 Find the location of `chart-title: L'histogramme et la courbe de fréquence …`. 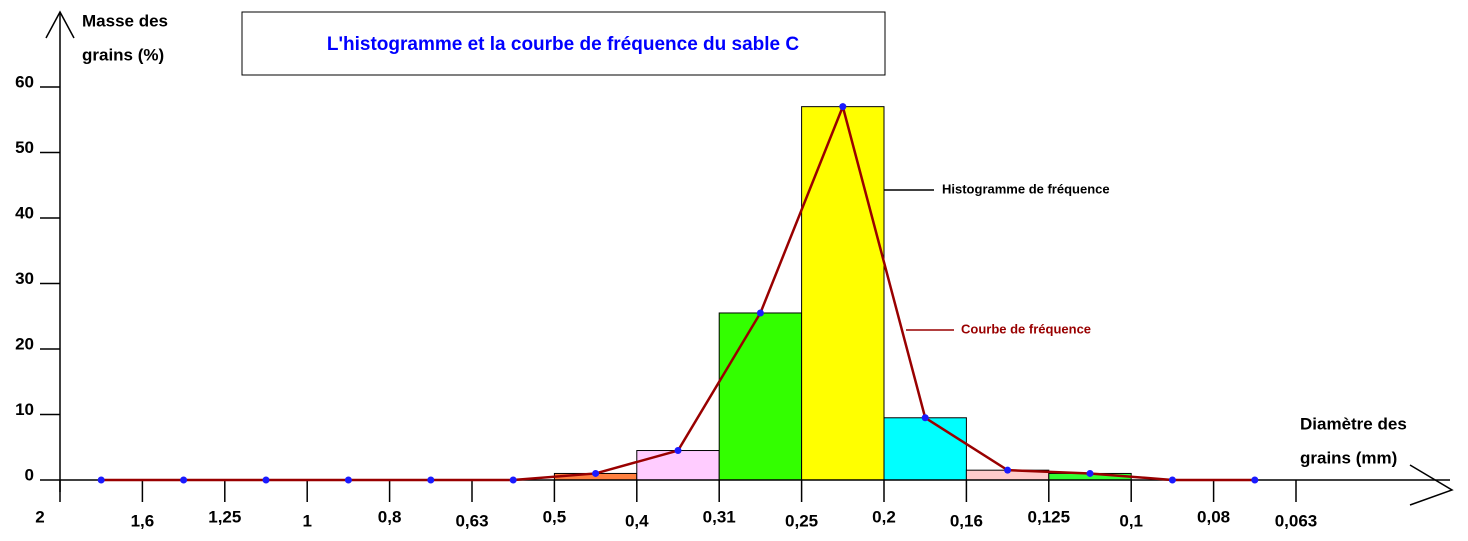

chart-title: L'histogramme et la courbe de fréquence … is located at coordinates (563, 44).